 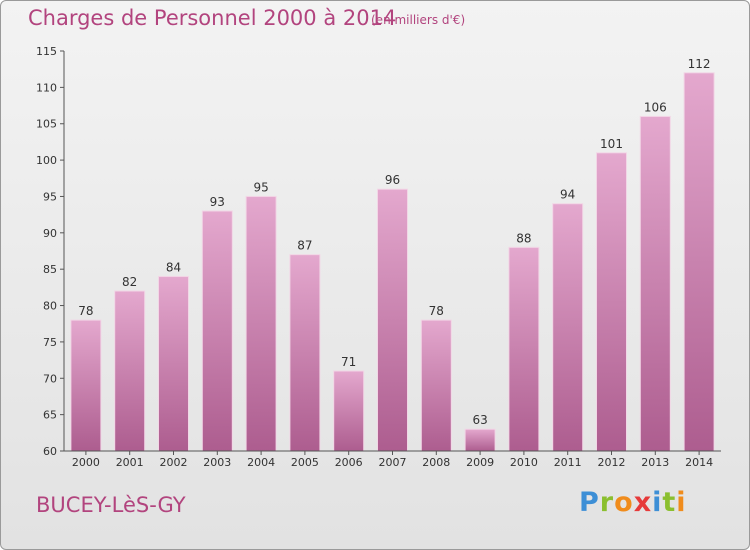 I want to click on logo-letter: o, so click(x=624, y=502).